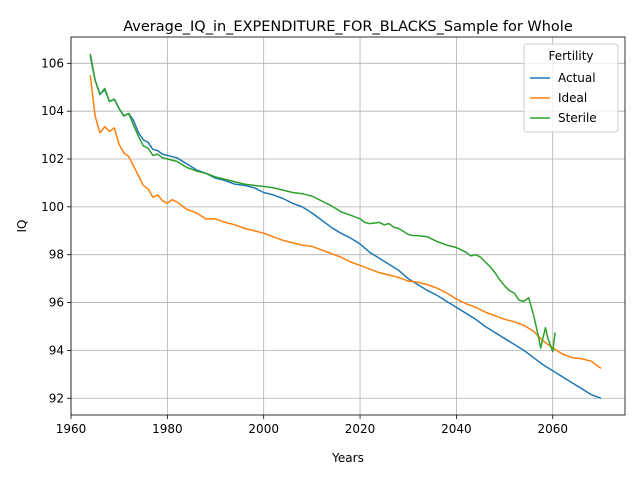  What do you see at coordinates (570, 56) in the screenshot?
I see `legend-title: Fertility` at bounding box center [570, 56].